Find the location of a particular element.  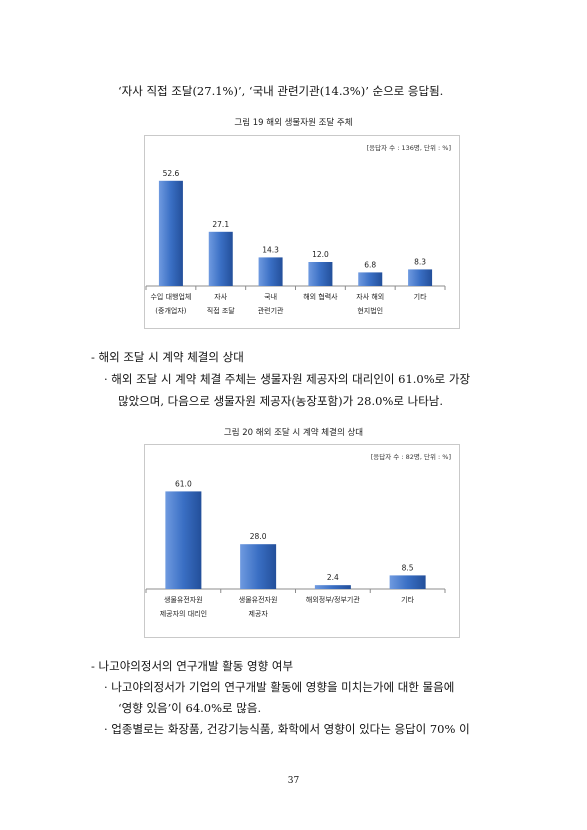

figure-20-caption: 그림 20 해외 조달 시 계약 체결의 상대 is located at coordinates (293, 433).